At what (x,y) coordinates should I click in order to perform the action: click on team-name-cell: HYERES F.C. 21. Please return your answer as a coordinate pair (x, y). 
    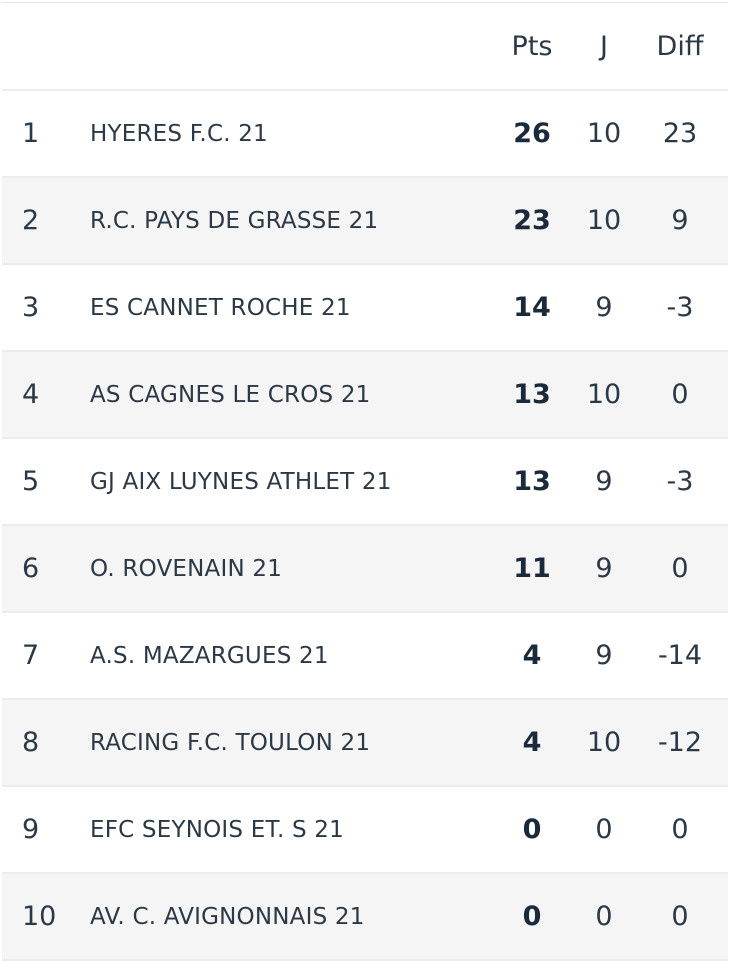
    Looking at the image, I should click on (179, 133).